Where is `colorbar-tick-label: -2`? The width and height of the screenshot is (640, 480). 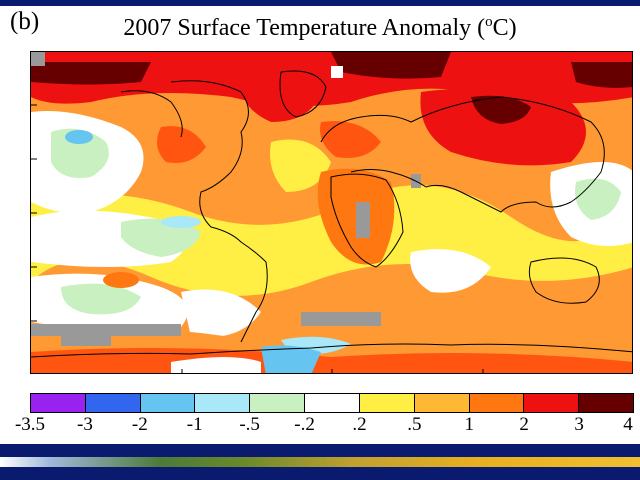 colorbar-tick-label: -2 is located at coordinates (139, 424).